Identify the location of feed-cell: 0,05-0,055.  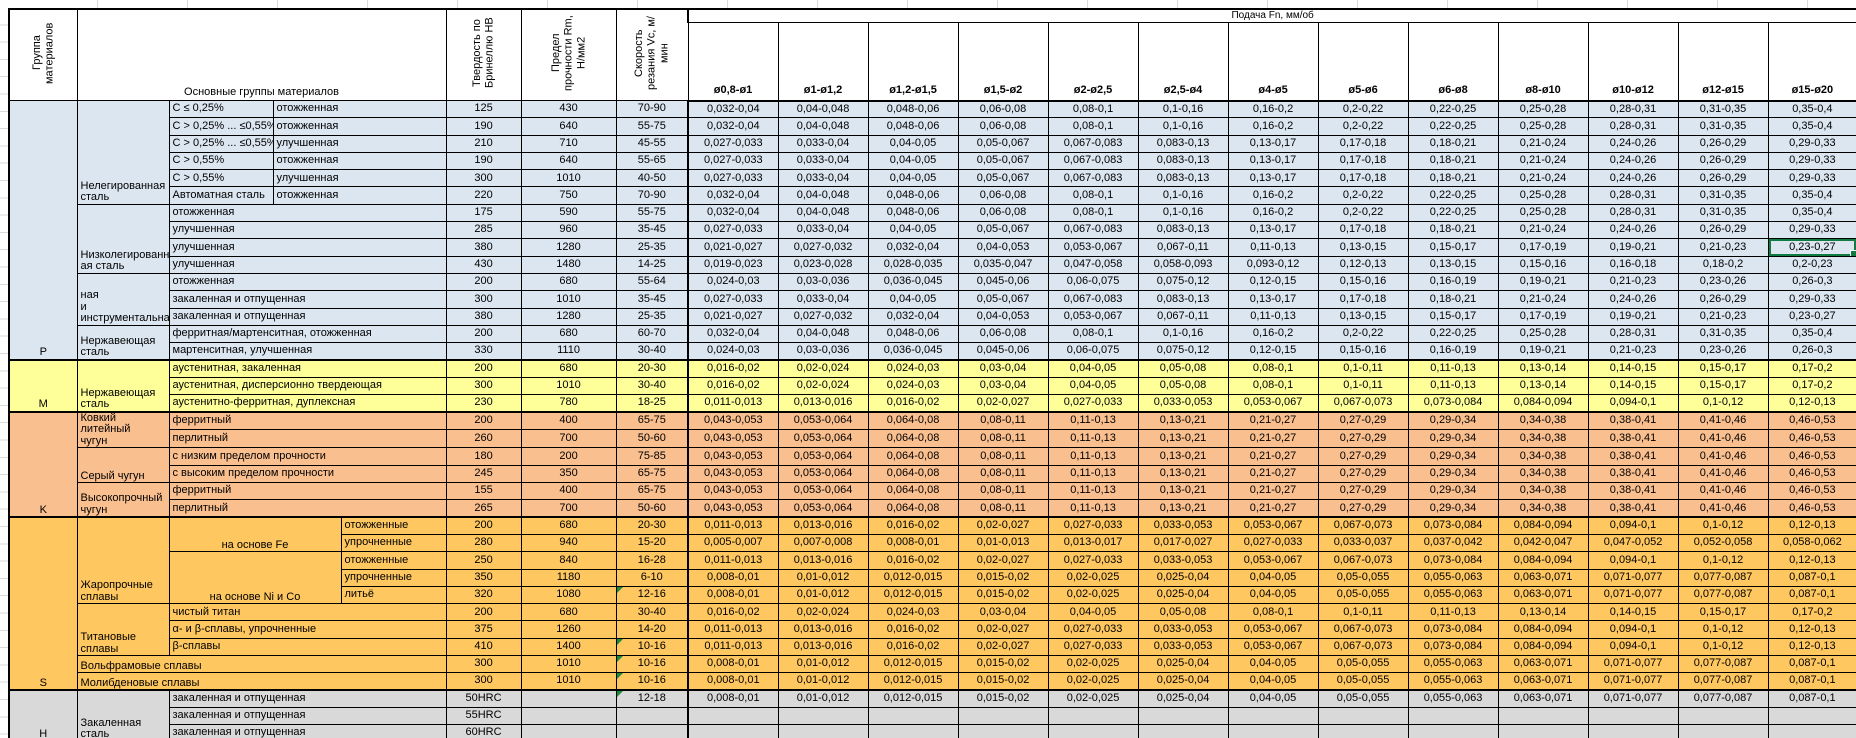
(1363, 698).